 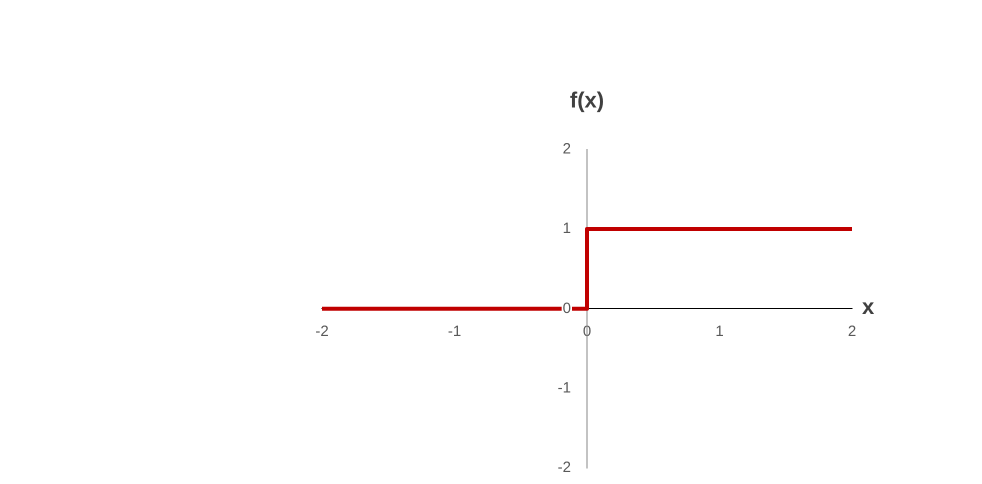 What do you see at coordinates (322, 331) in the screenshot?
I see `x-tick-label: -2` at bounding box center [322, 331].